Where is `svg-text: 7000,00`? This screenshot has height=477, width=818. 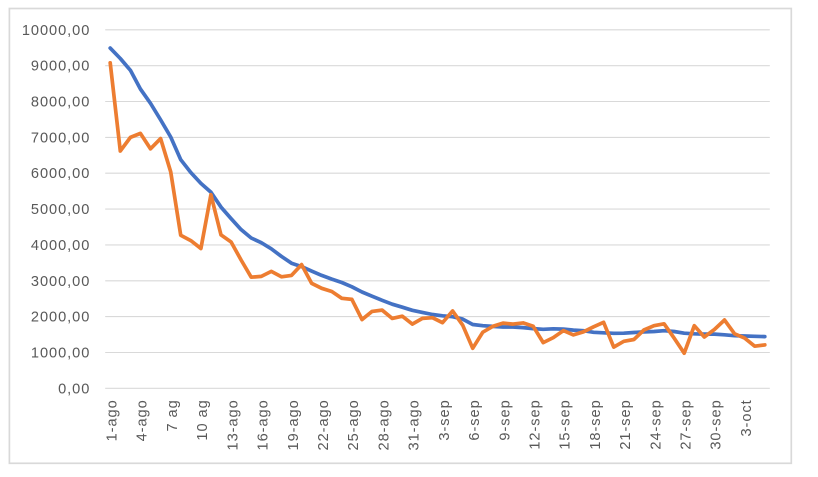
svg-text: 7000,00 is located at coordinates (60, 138).